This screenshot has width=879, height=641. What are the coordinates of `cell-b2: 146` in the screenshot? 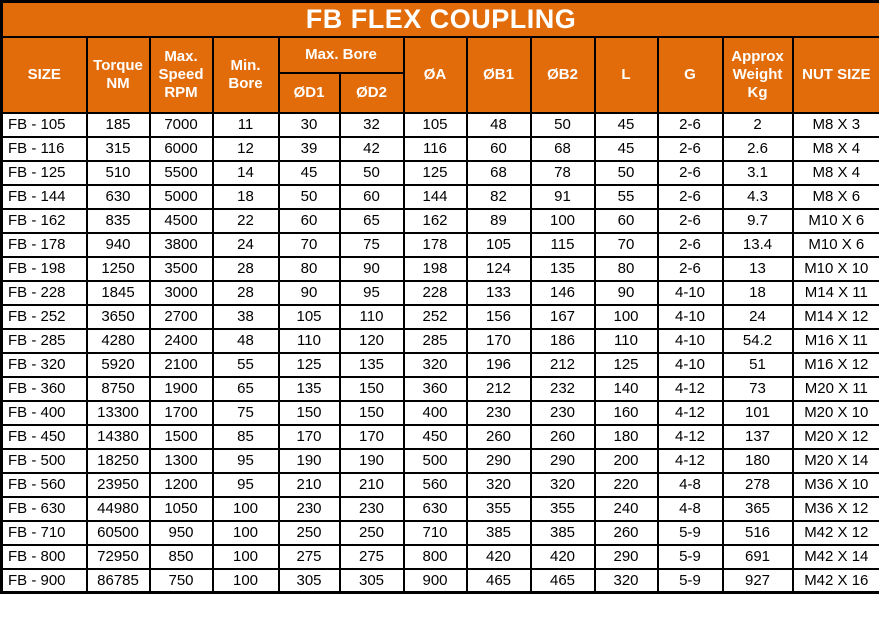 It's located at (562, 292).